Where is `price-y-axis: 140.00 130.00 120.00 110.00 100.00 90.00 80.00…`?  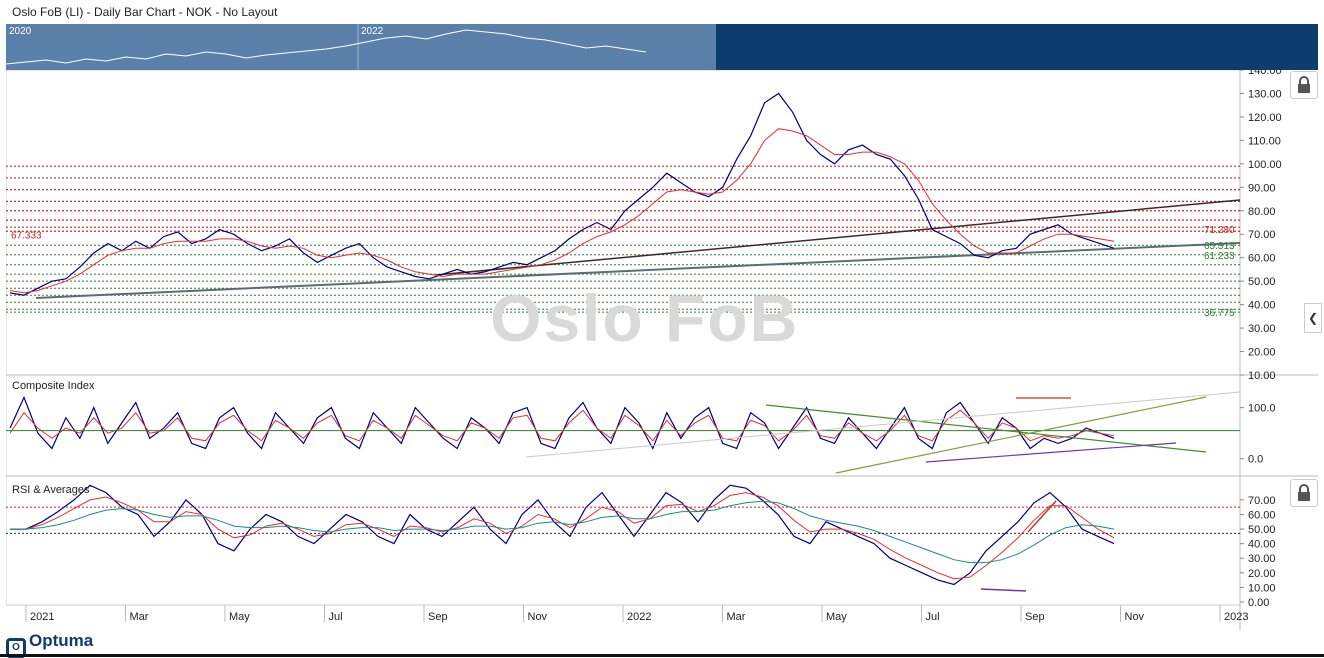
price-y-axis: 140.00 130.00 120.00 110.00 100.00 90.00 80.00… is located at coordinates (1261, 226).